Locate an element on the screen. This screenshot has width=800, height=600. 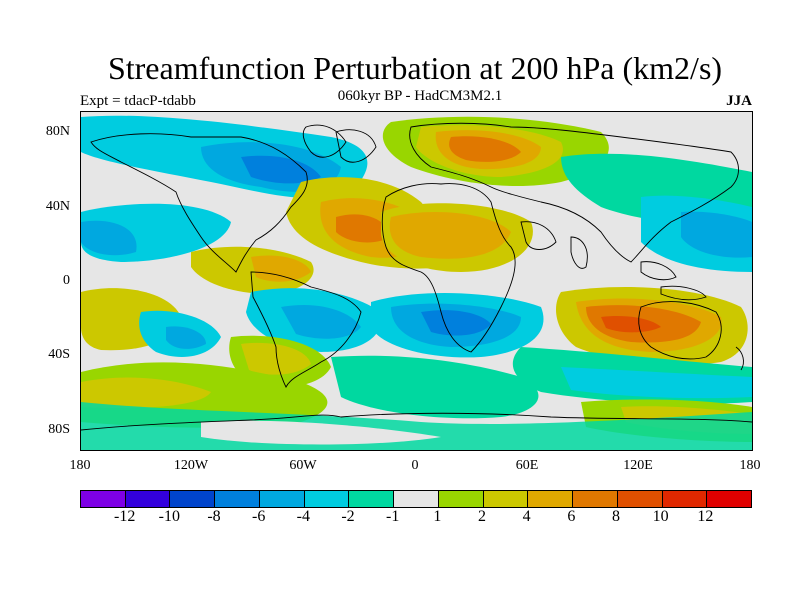
colorbar-label: 2 is located at coordinates (482, 516).